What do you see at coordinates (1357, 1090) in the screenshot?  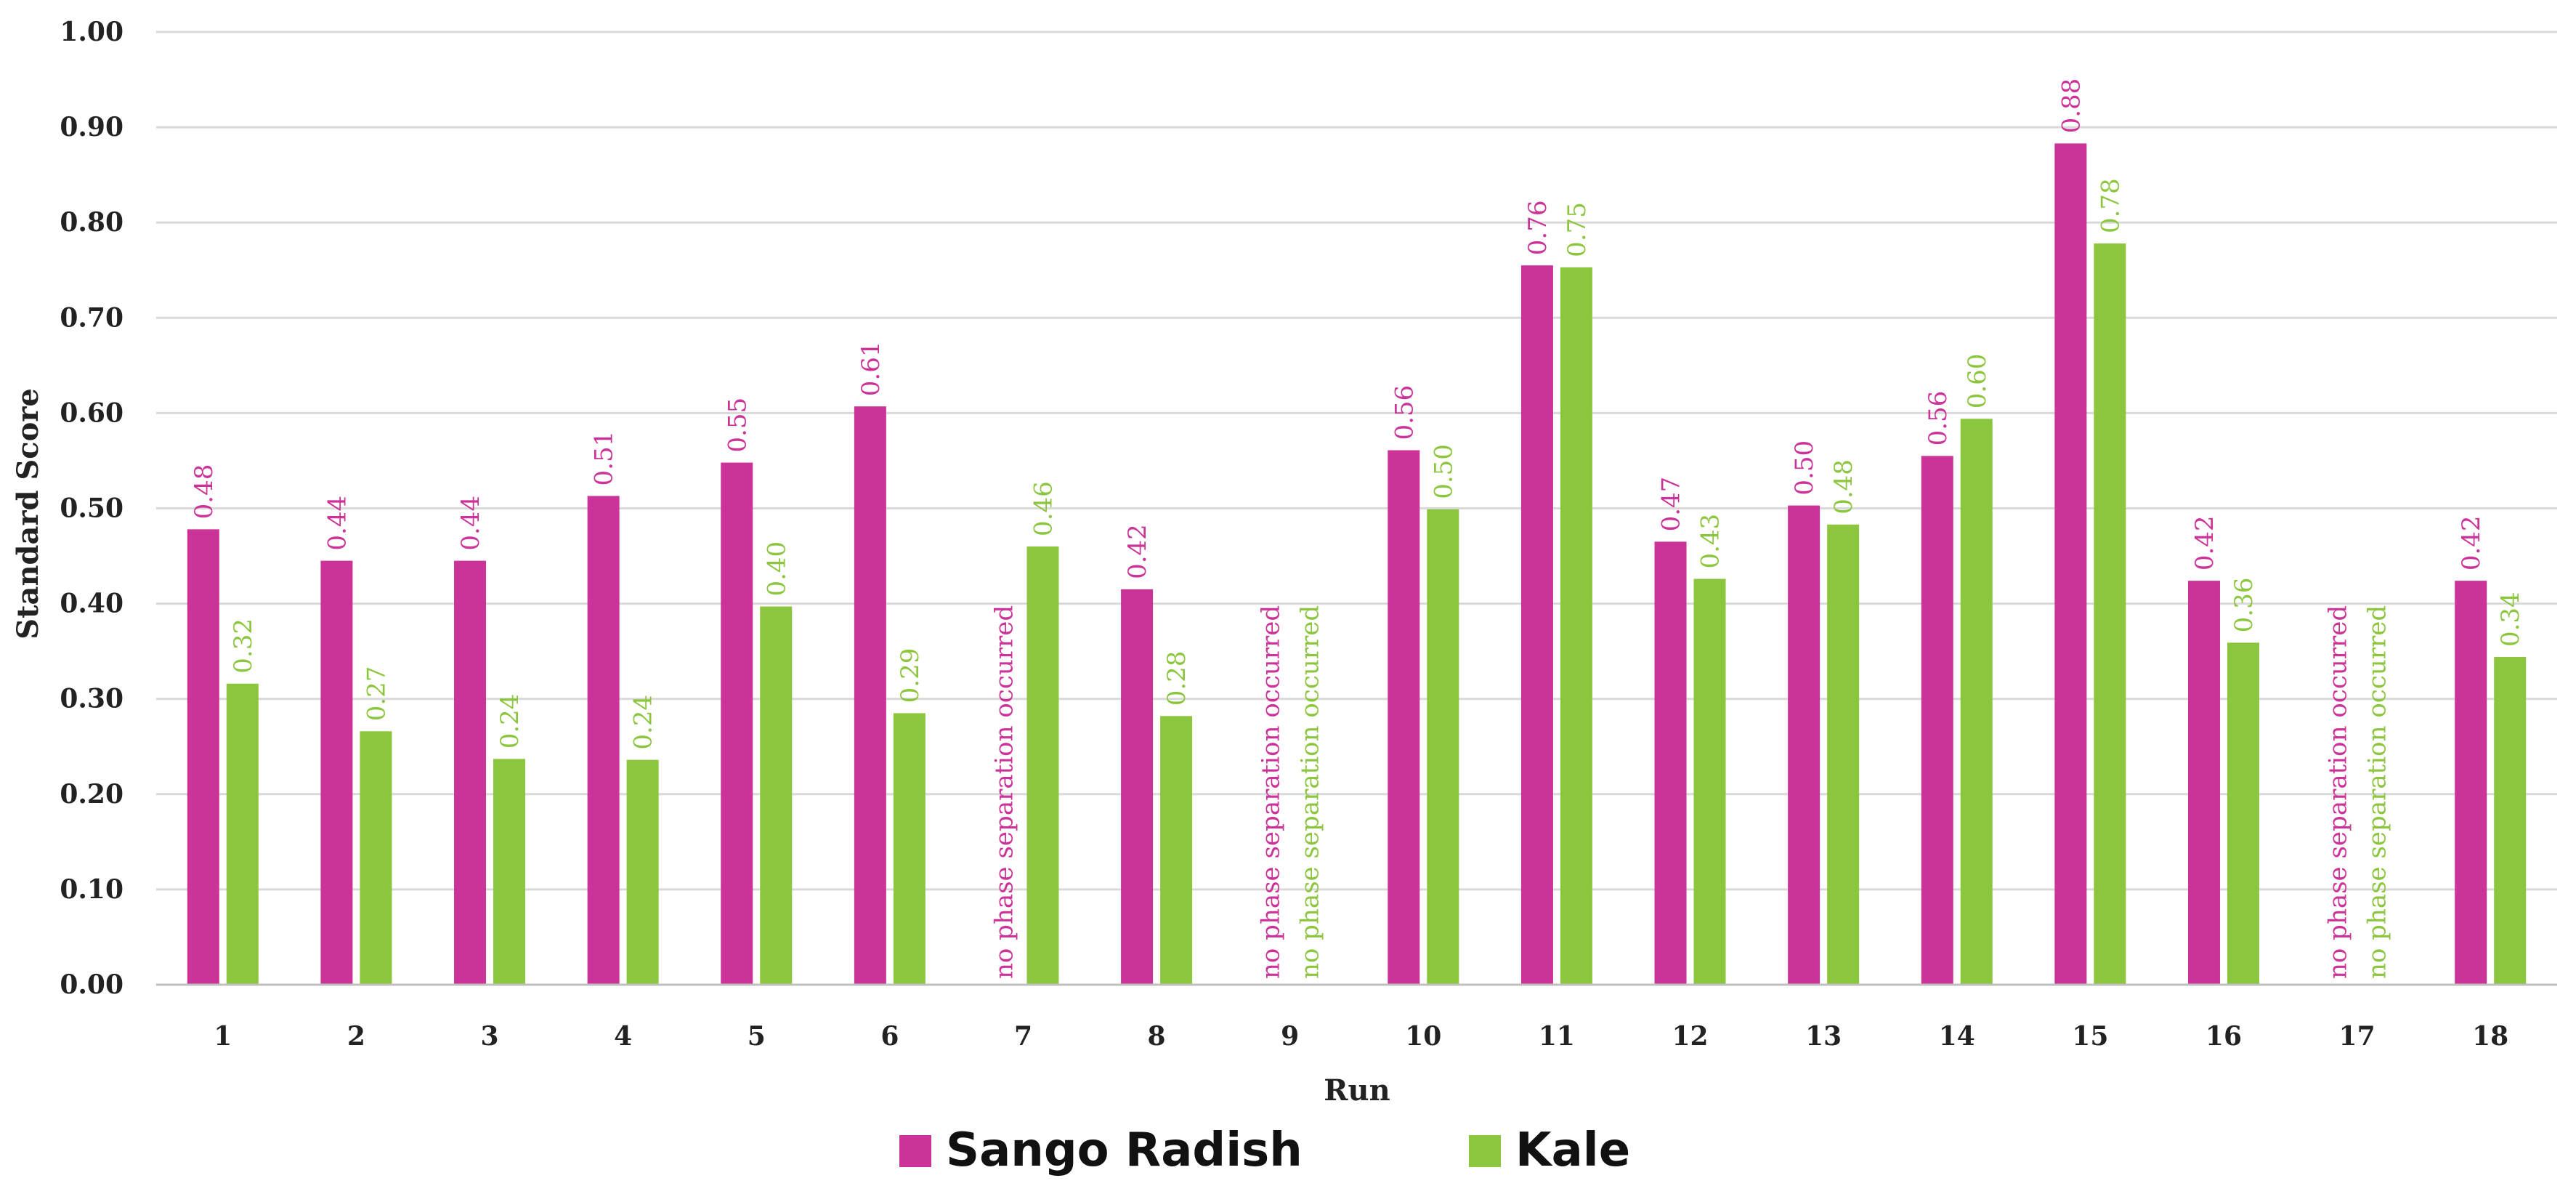 I see `x-axis-title: Run` at bounding box center [1357, 1090].